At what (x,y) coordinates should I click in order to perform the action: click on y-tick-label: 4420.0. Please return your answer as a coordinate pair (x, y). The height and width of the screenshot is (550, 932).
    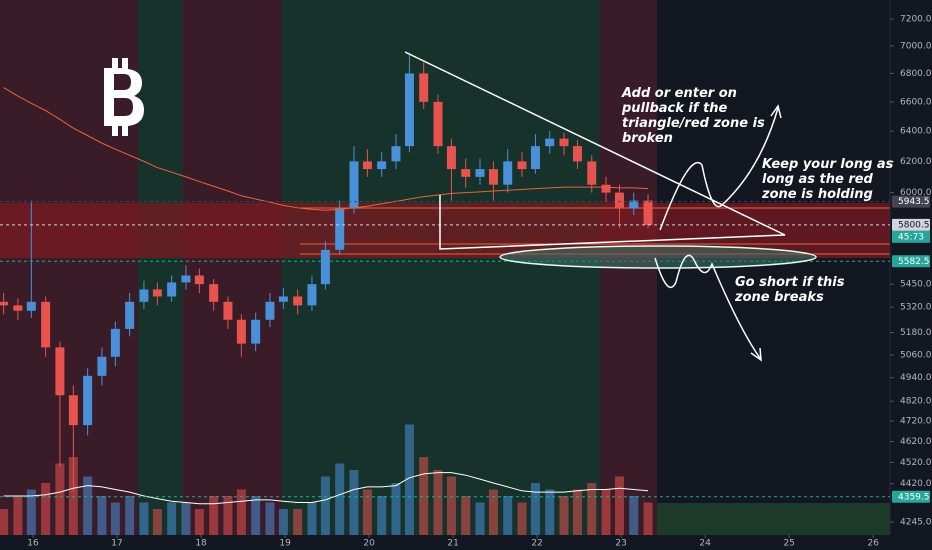
    Looking at the image, I should click on (916, 484).